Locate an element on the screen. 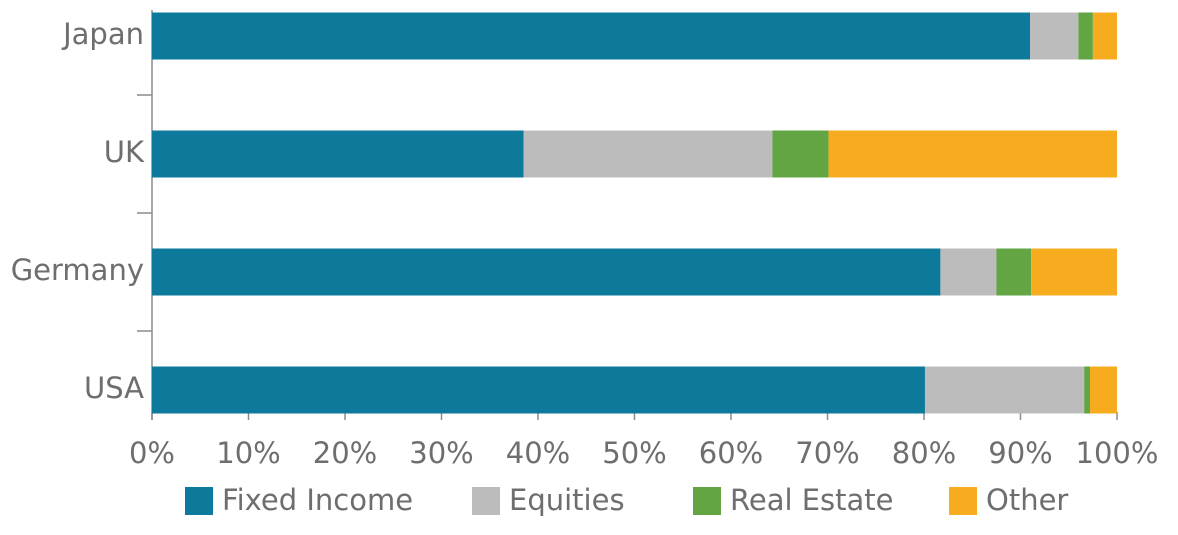 This screenshot has width=1178, height=535. x-tick-label: 30% is located at coordinates (441, 453).